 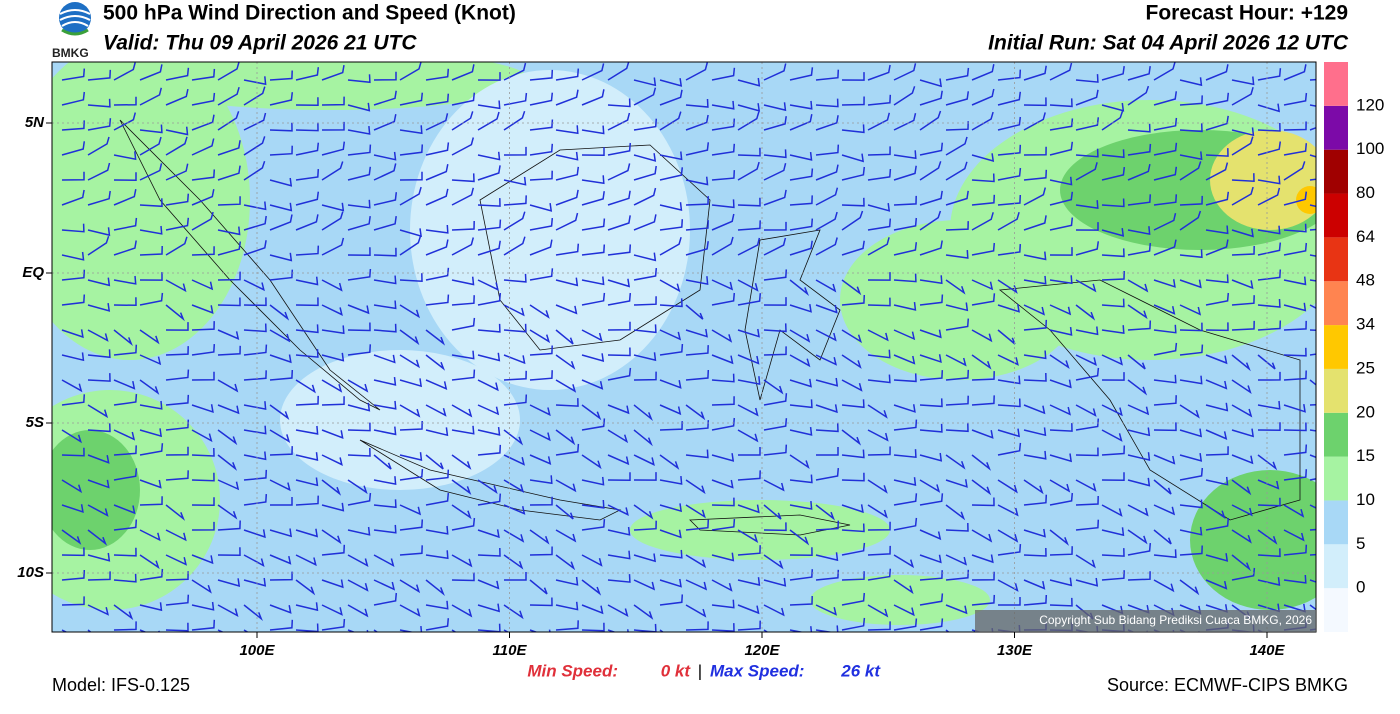 What do you see at coordinates (676, 670) in the screenshot?
I see `min-speed-value: 0 kt` at bounding box center [676, 670].